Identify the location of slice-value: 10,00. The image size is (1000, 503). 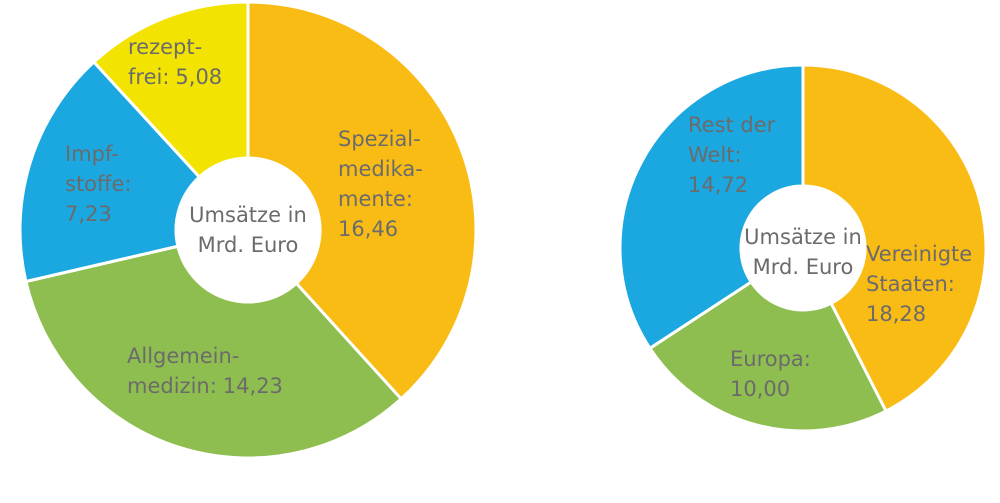
(760, 389).